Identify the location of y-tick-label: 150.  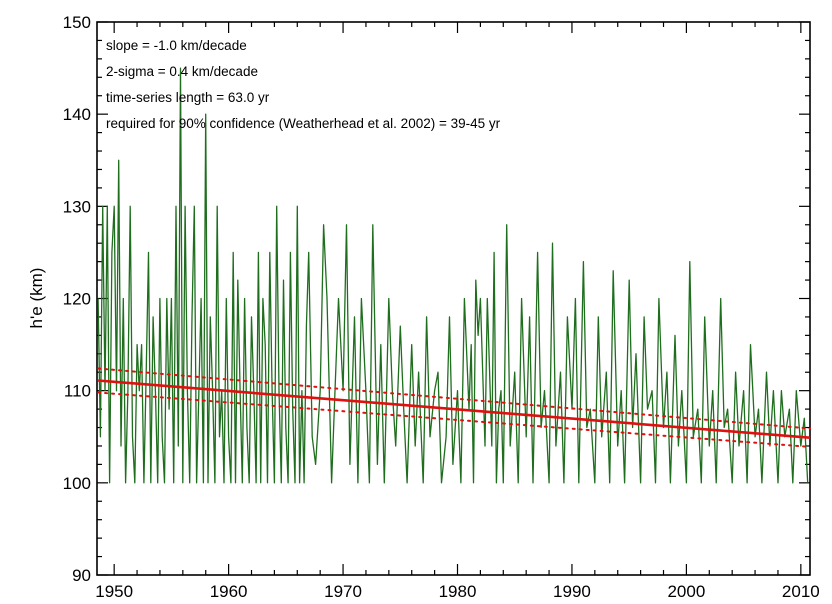
(77, 22).